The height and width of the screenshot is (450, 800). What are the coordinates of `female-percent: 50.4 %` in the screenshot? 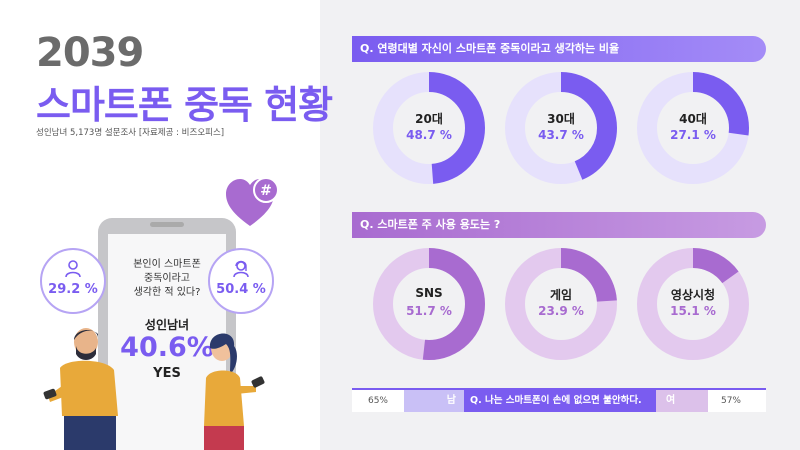 It's located at (241, 289).